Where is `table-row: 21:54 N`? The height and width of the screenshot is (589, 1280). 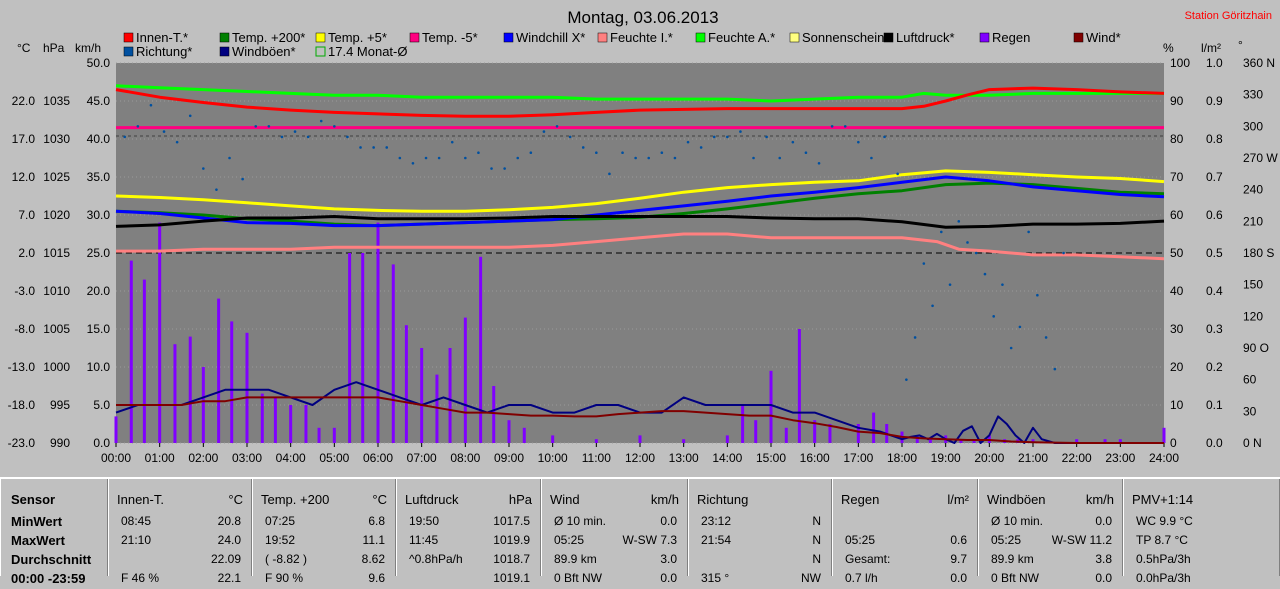
table-row: 21:54 N is located at coordinates (760, 542).